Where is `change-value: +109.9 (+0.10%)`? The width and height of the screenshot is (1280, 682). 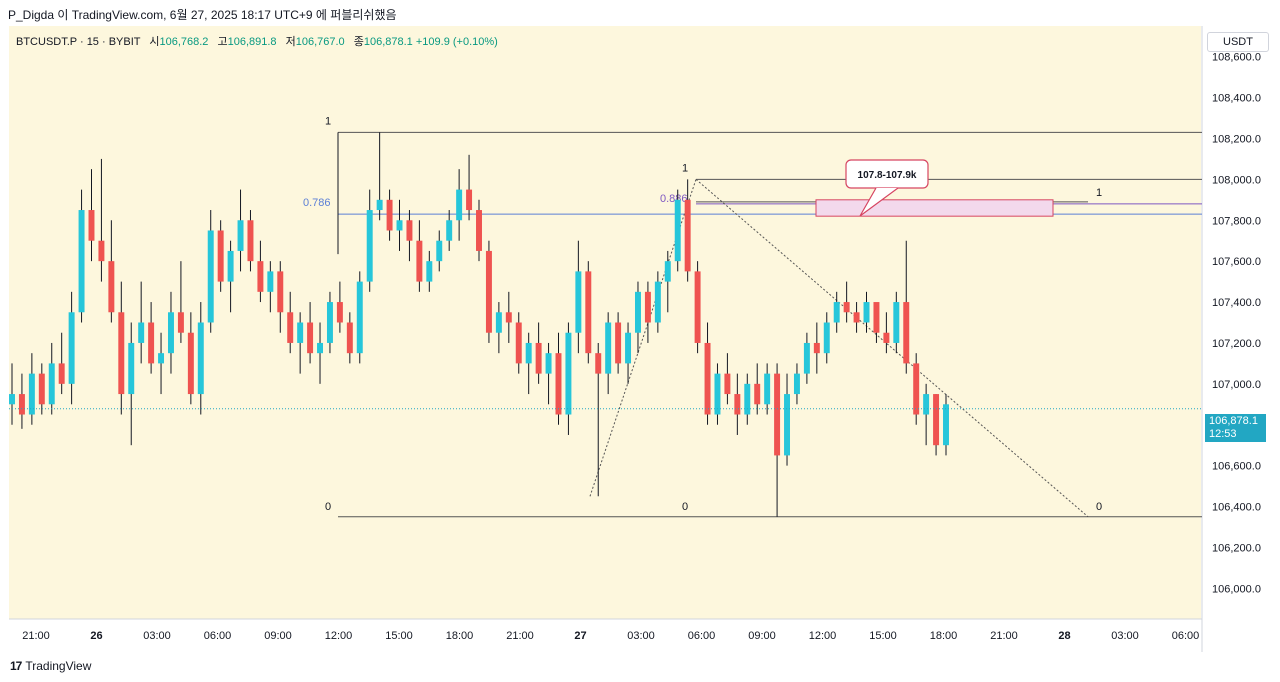 change-value: +109.9 (+0.10%) is located at coordinates (456, 42).